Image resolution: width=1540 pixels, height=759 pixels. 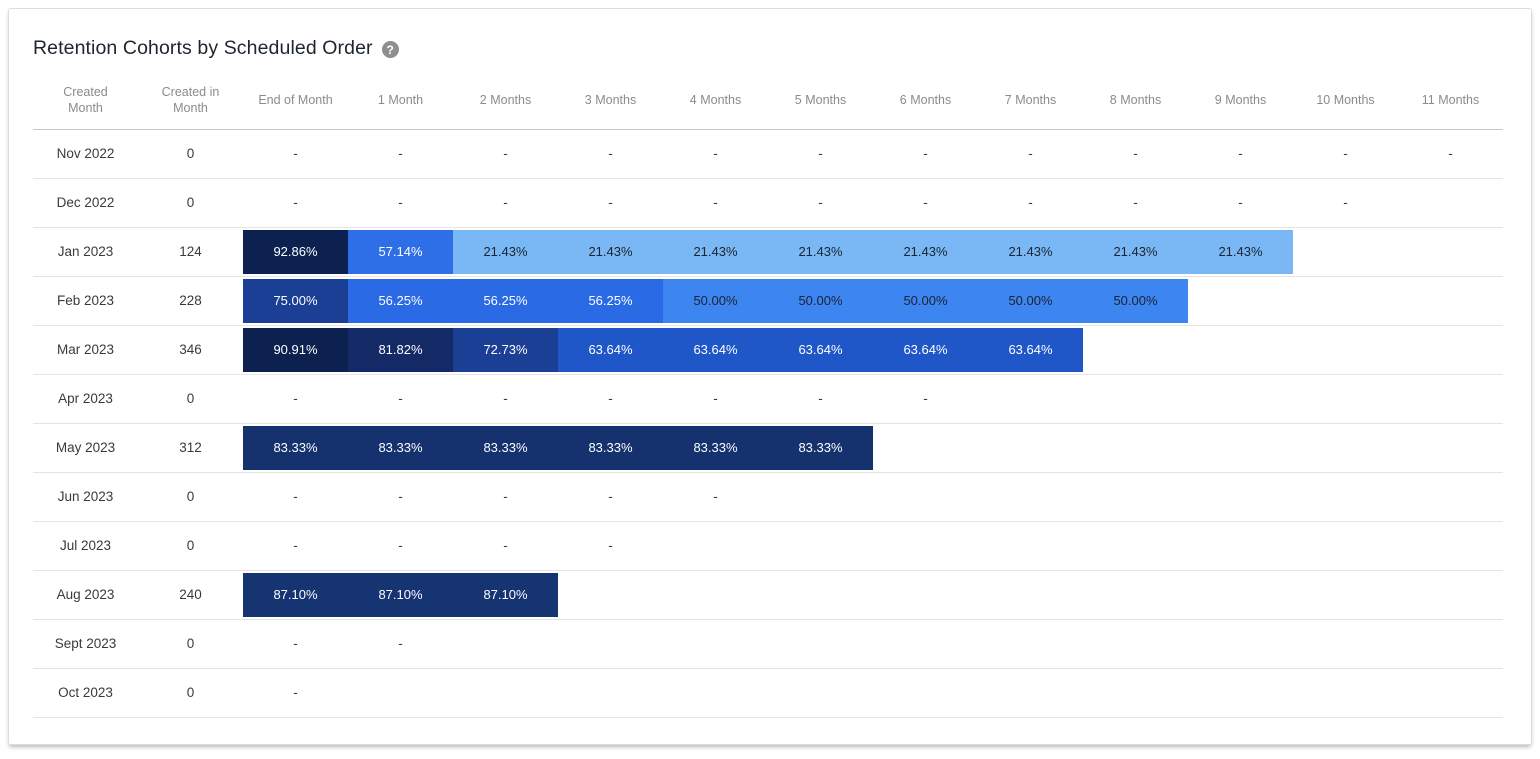 I want to click on created-month-cell: May 2023, so click(x=85, y=447).